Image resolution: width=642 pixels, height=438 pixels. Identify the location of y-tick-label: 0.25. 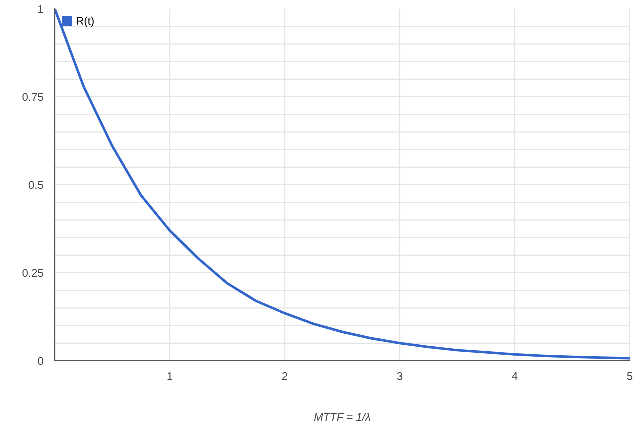
(33, 273).